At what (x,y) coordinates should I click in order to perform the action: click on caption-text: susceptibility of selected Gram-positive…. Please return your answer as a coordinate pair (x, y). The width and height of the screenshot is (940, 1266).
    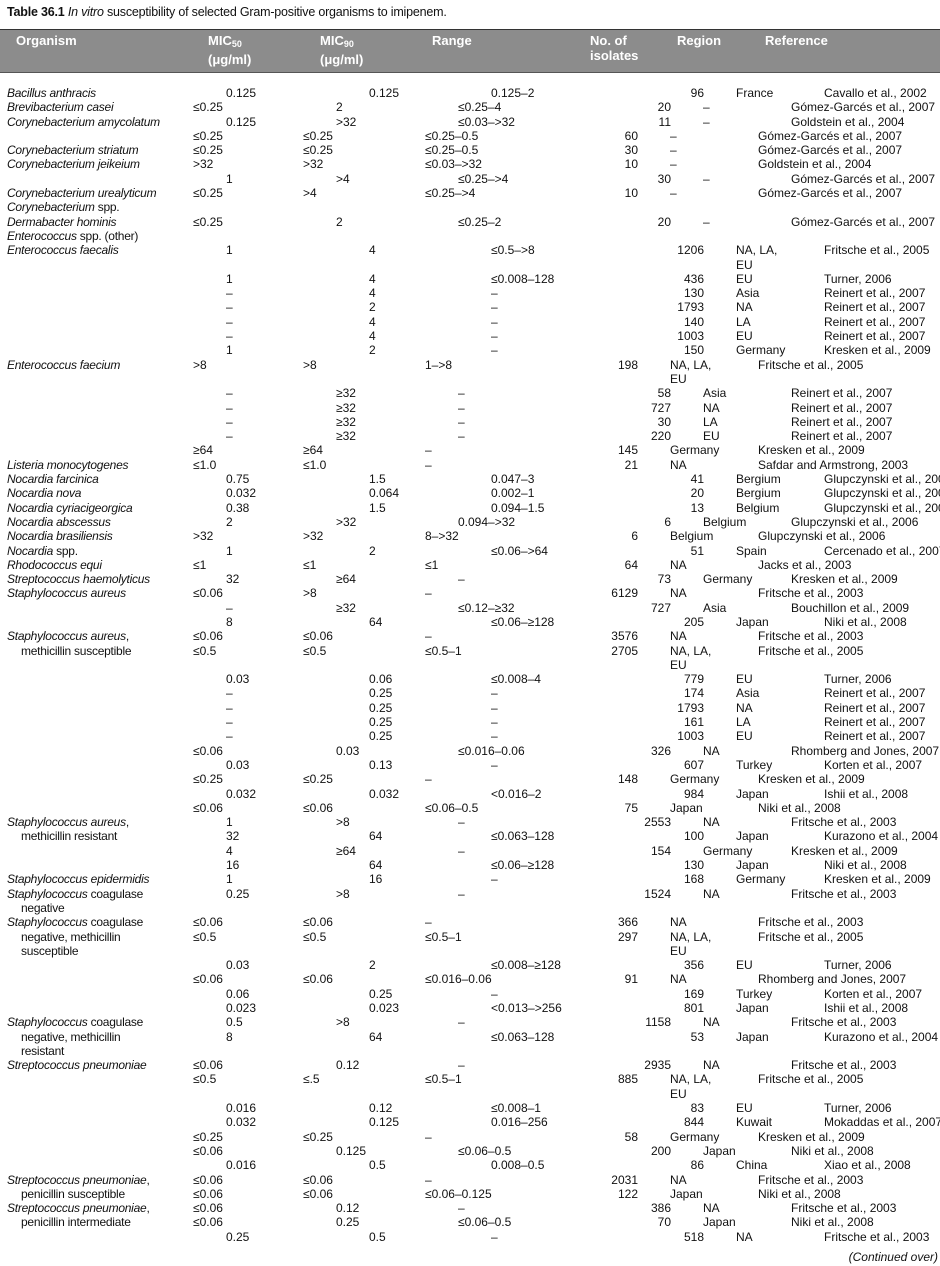
    Looking at the image, I should click on (275, 12).